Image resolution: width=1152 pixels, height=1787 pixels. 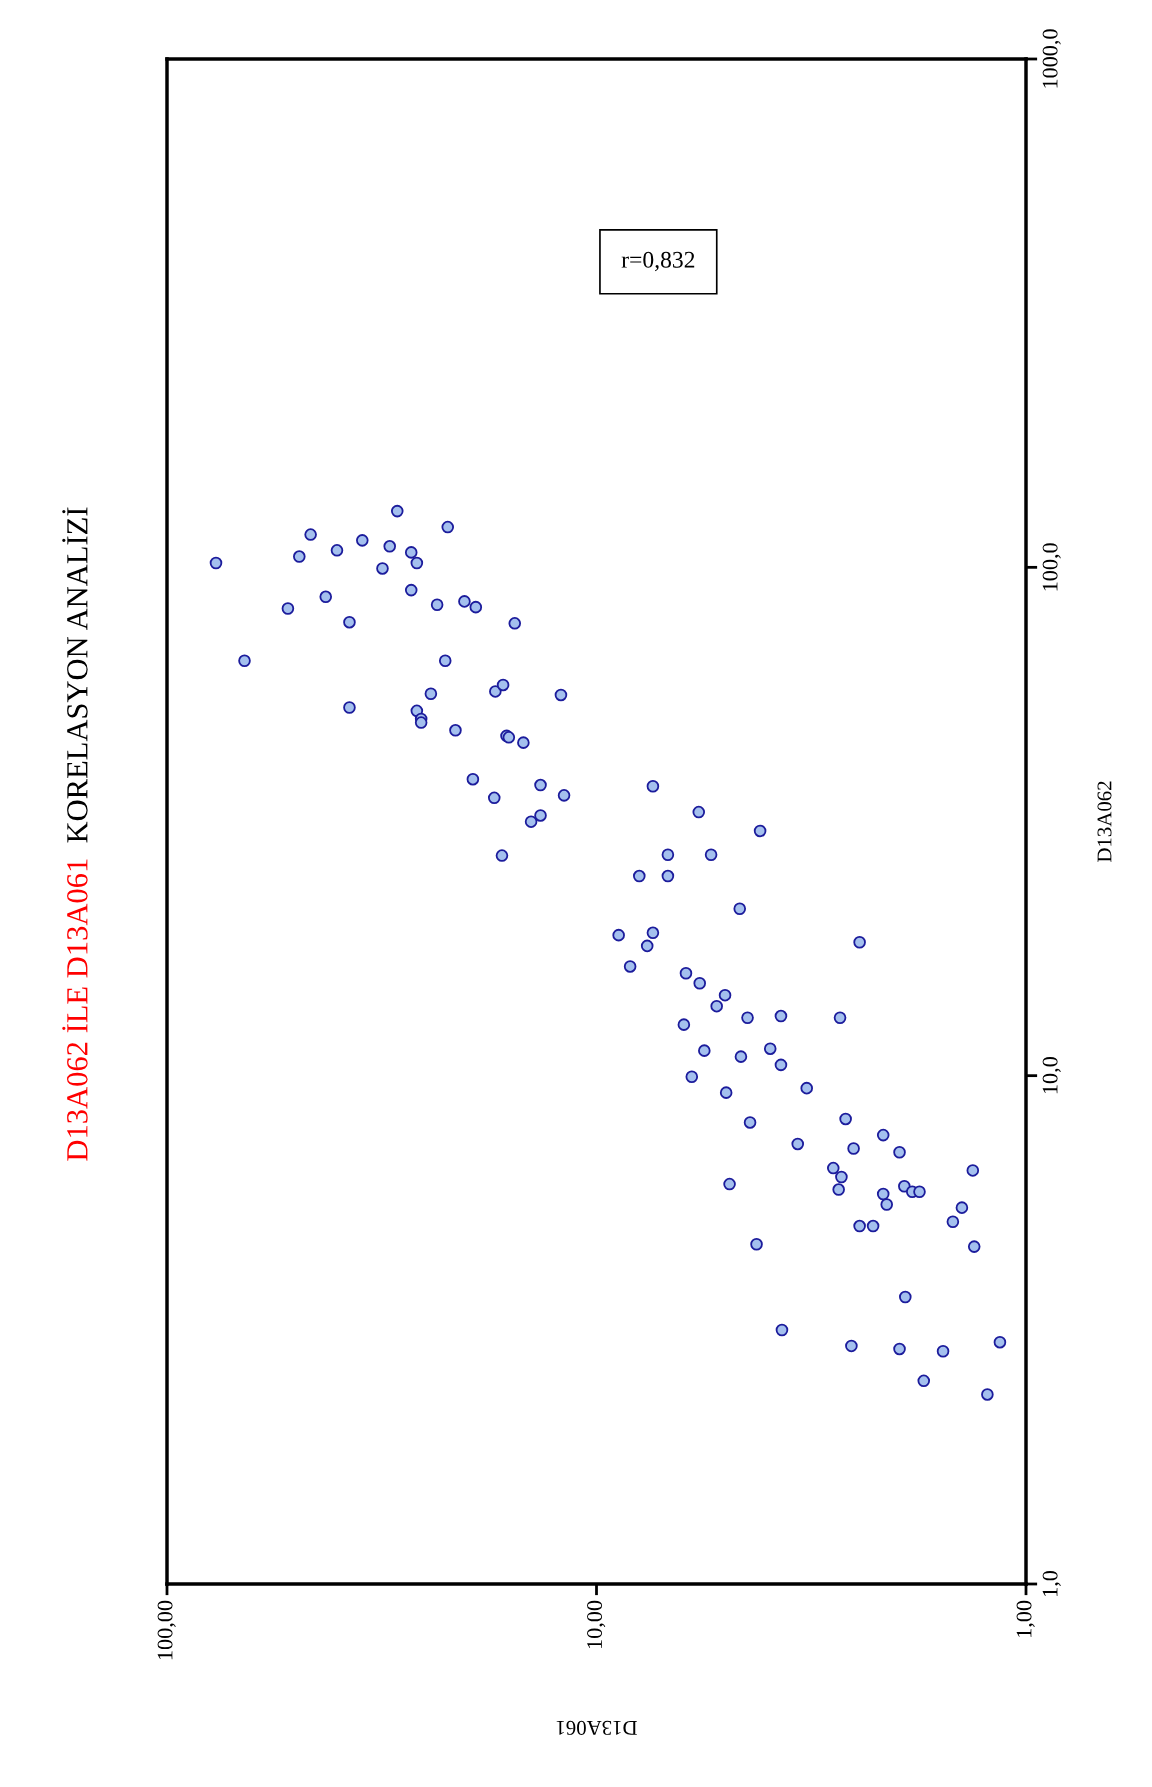 What do you see at coordinates (596, 1727) in the screenshot?
I see `x-axis-title: D13A061` at bounding box center [596, 1727].